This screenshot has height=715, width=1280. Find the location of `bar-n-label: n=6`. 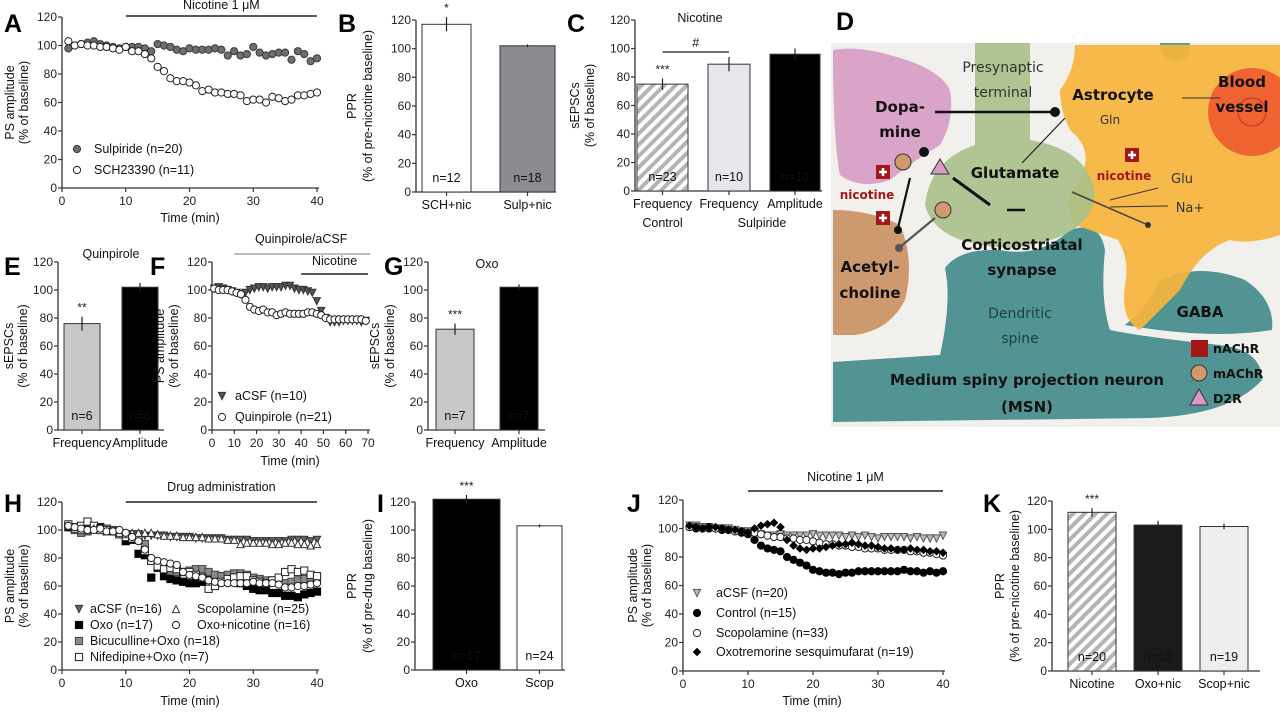

bar-n-label: n=6 is located at coordinates (139, 416).